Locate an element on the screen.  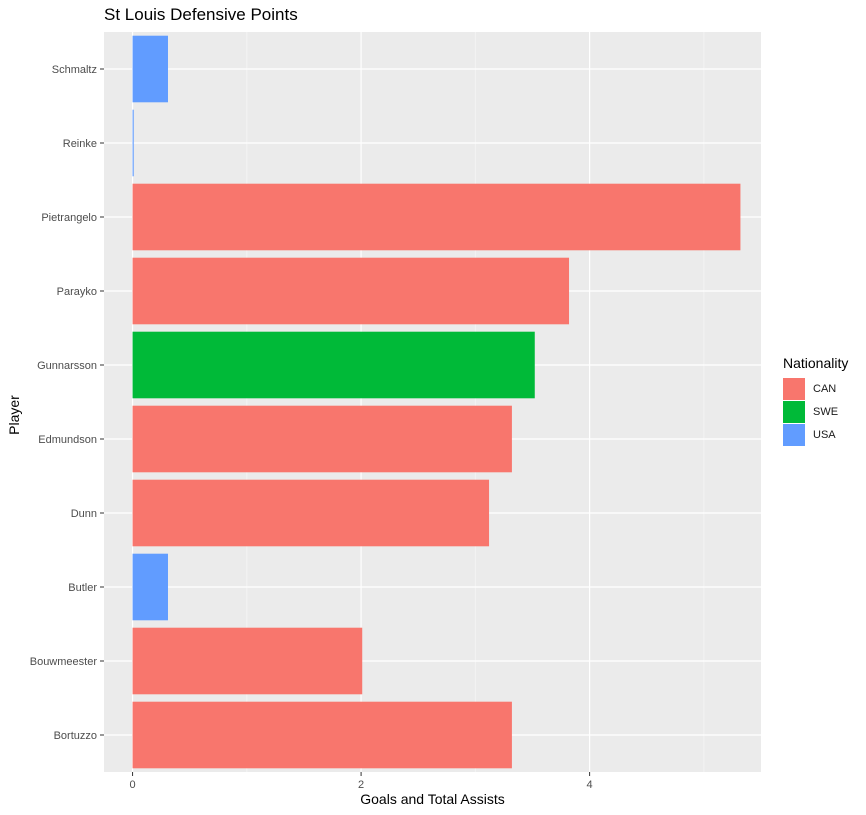
x-tick-label: 0 is located at coordinates (133, 785).